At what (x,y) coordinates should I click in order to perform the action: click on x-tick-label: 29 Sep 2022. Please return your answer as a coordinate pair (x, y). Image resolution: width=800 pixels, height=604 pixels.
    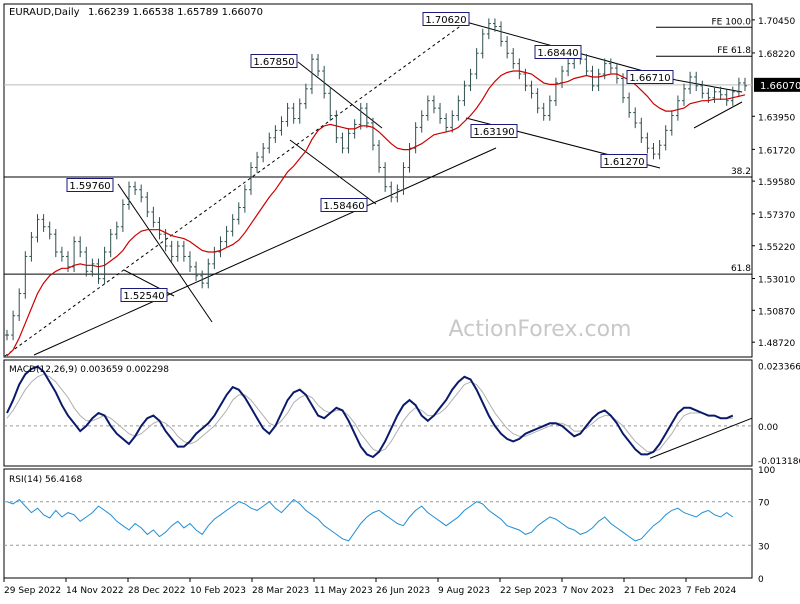
    Looking at the image, I should click on (32, 591).